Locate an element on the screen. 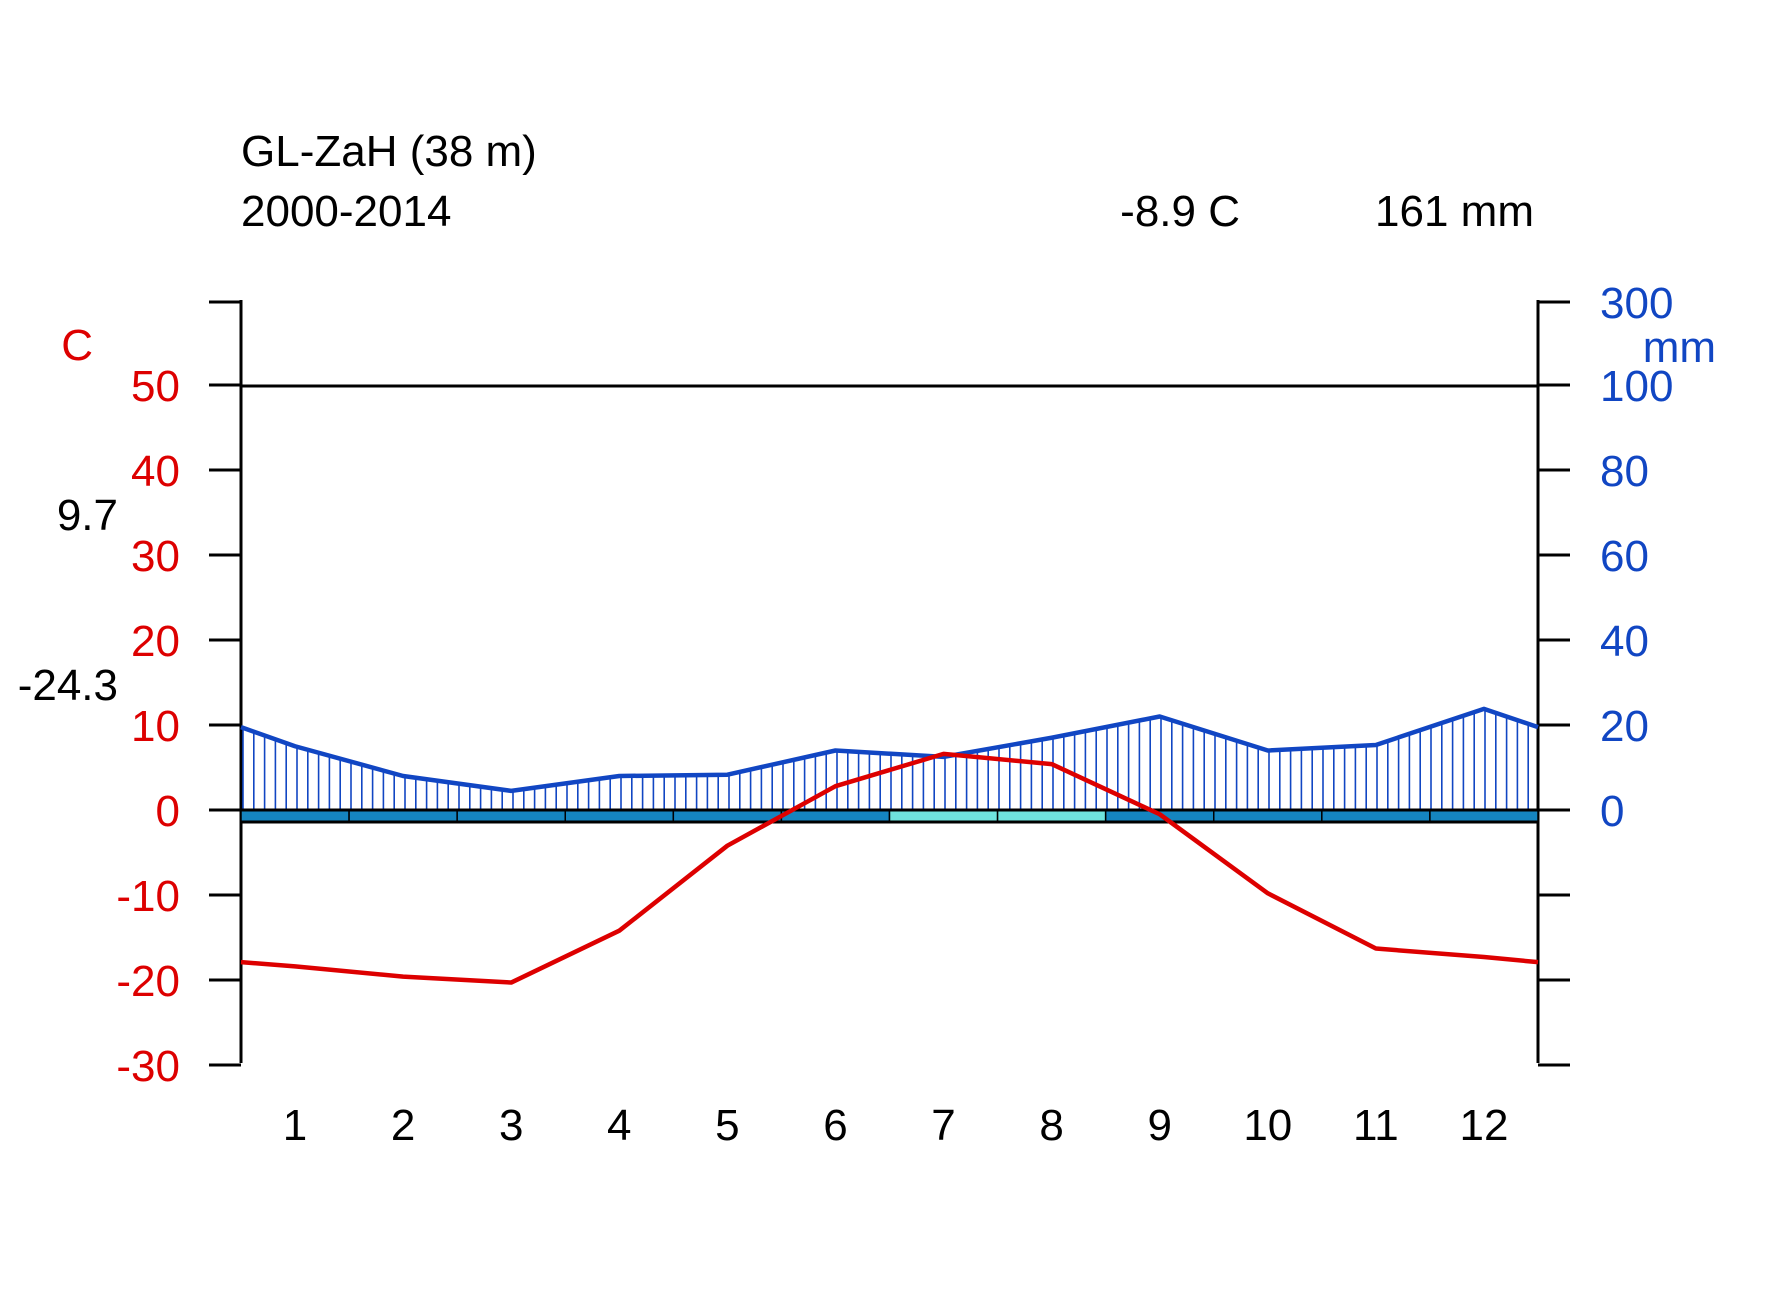 This screenshot has width=1771, height=1299. month-label: 3 is located at coordinates (511, 1125).